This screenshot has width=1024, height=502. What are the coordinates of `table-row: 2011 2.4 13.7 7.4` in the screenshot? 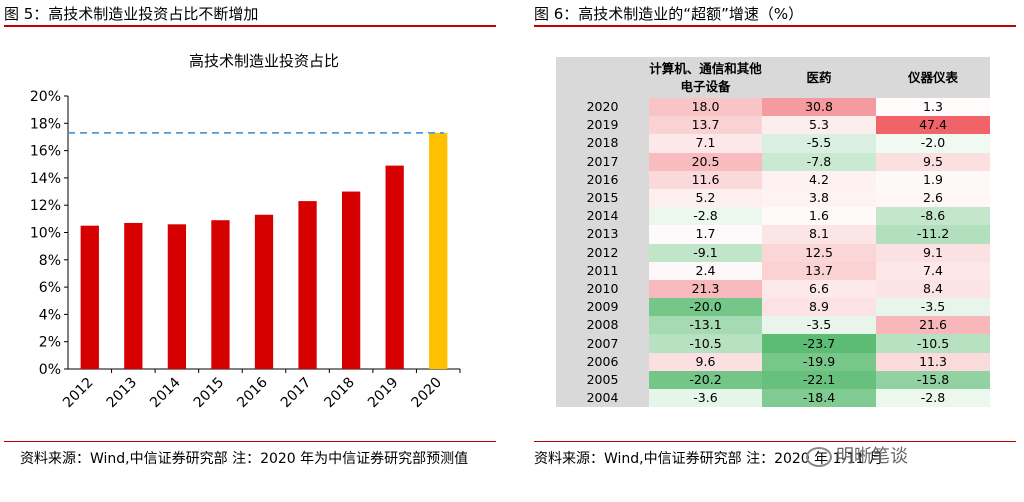 It's located at (773, 270).